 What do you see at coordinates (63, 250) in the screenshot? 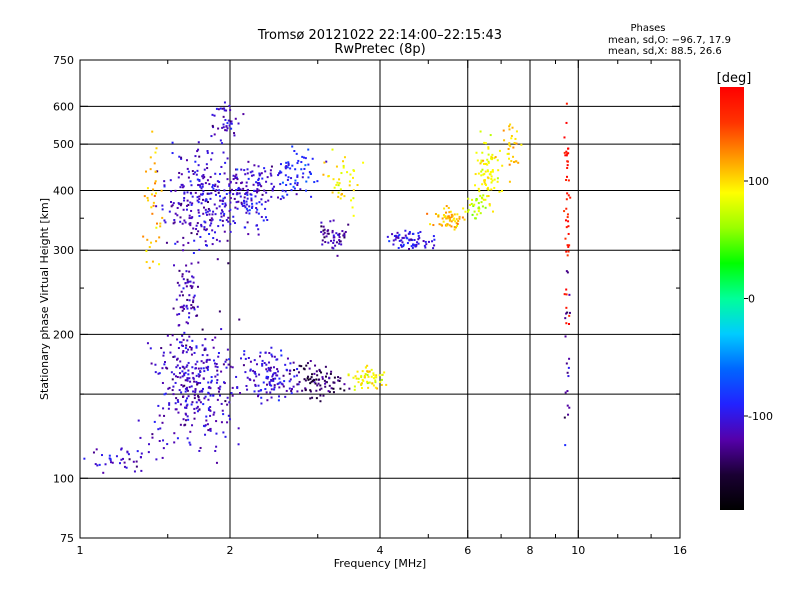
I see `y-tick-label: 300` at bounding box center [63, 250].